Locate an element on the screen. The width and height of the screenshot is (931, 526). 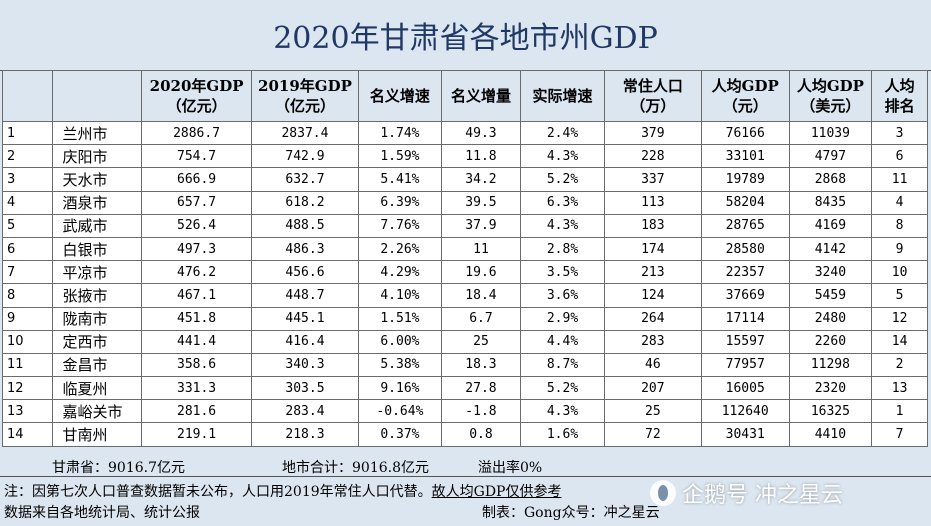
table-cell: 18.4 is located at coordinates (481, 295).